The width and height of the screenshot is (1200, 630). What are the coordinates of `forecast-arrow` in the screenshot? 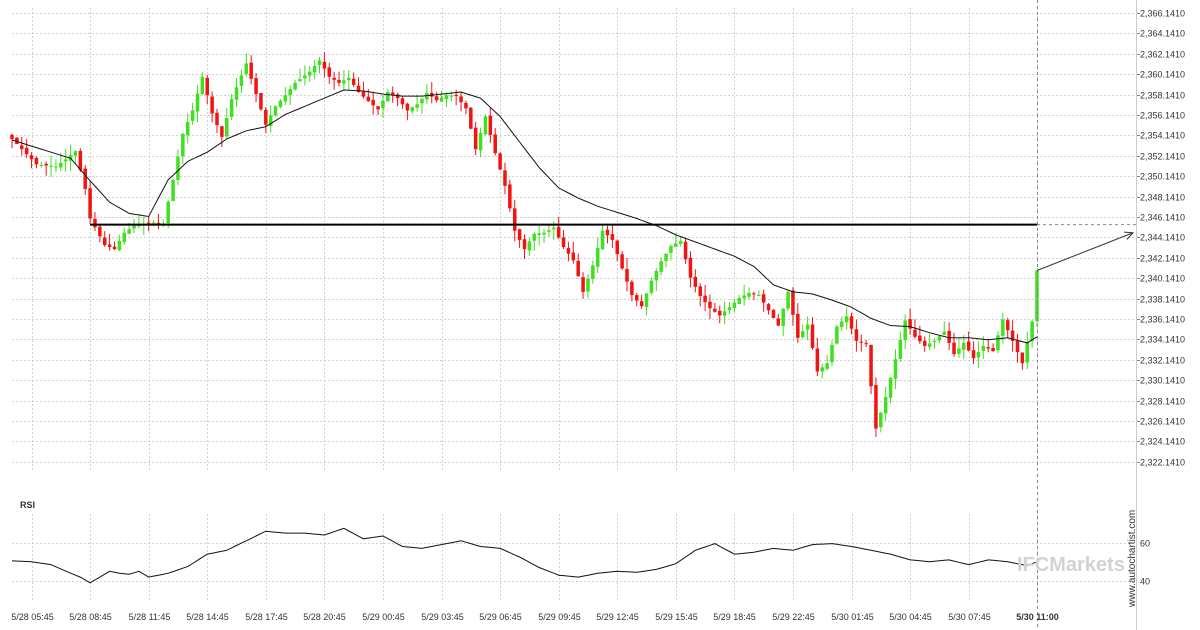 It's located at (1085, 251).